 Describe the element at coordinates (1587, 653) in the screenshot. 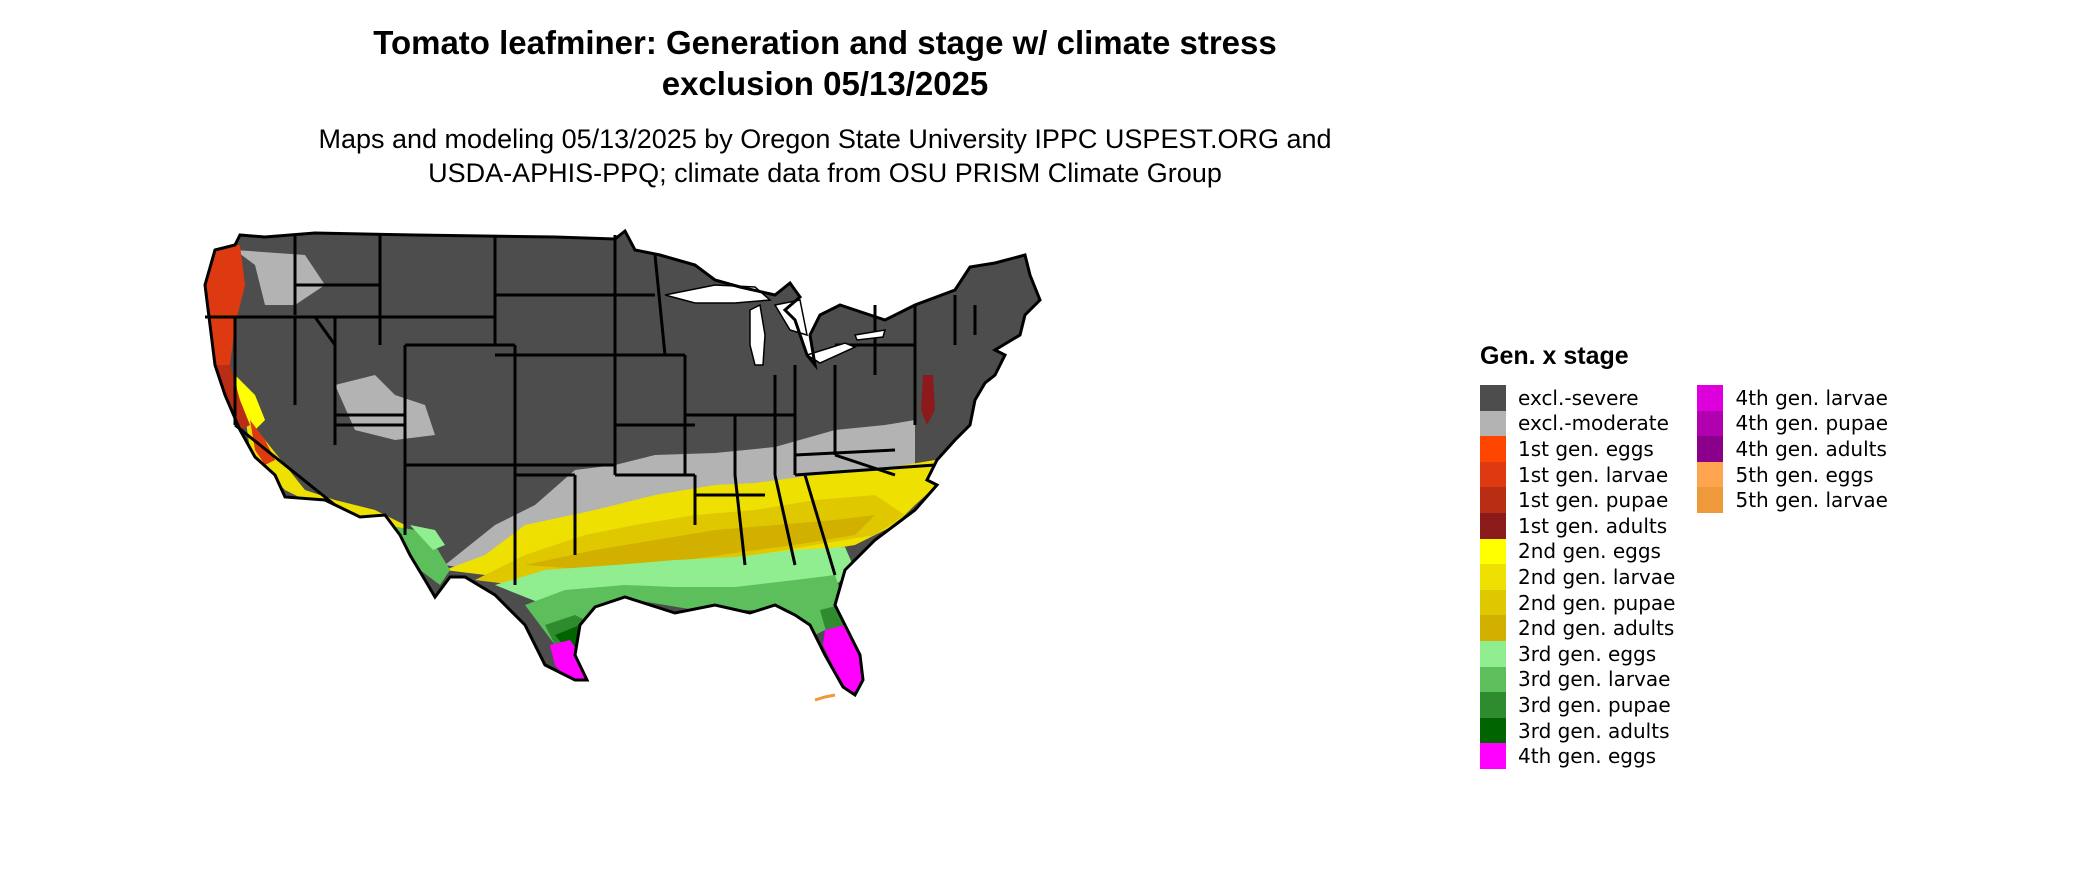

I see `legend-label: 3rd gen. eggs` at that location.